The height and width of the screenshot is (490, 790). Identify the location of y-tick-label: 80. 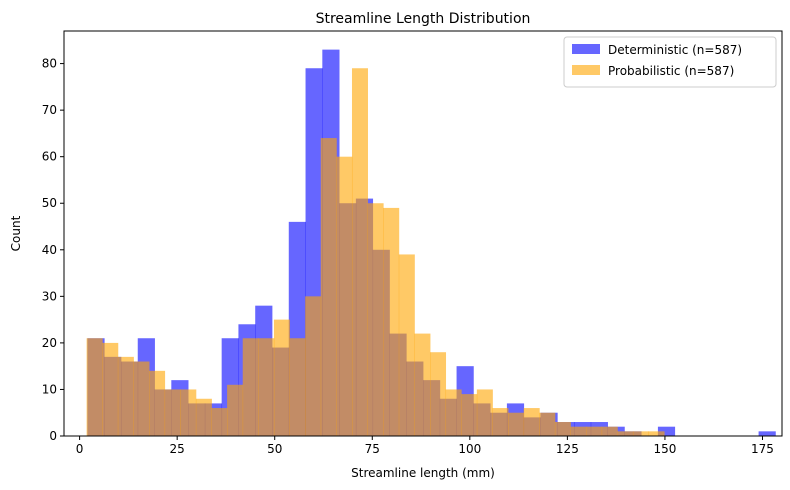
(49, 64).